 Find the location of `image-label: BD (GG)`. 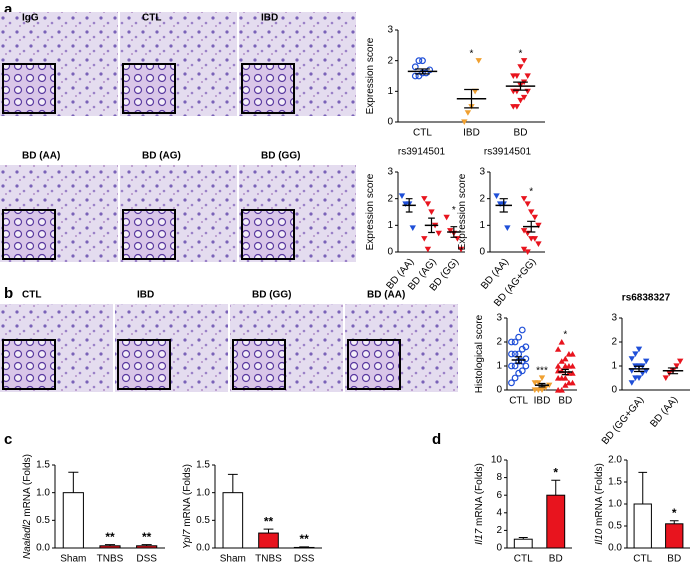

image-label: BD (GG) is located at coordinates (280, 156).